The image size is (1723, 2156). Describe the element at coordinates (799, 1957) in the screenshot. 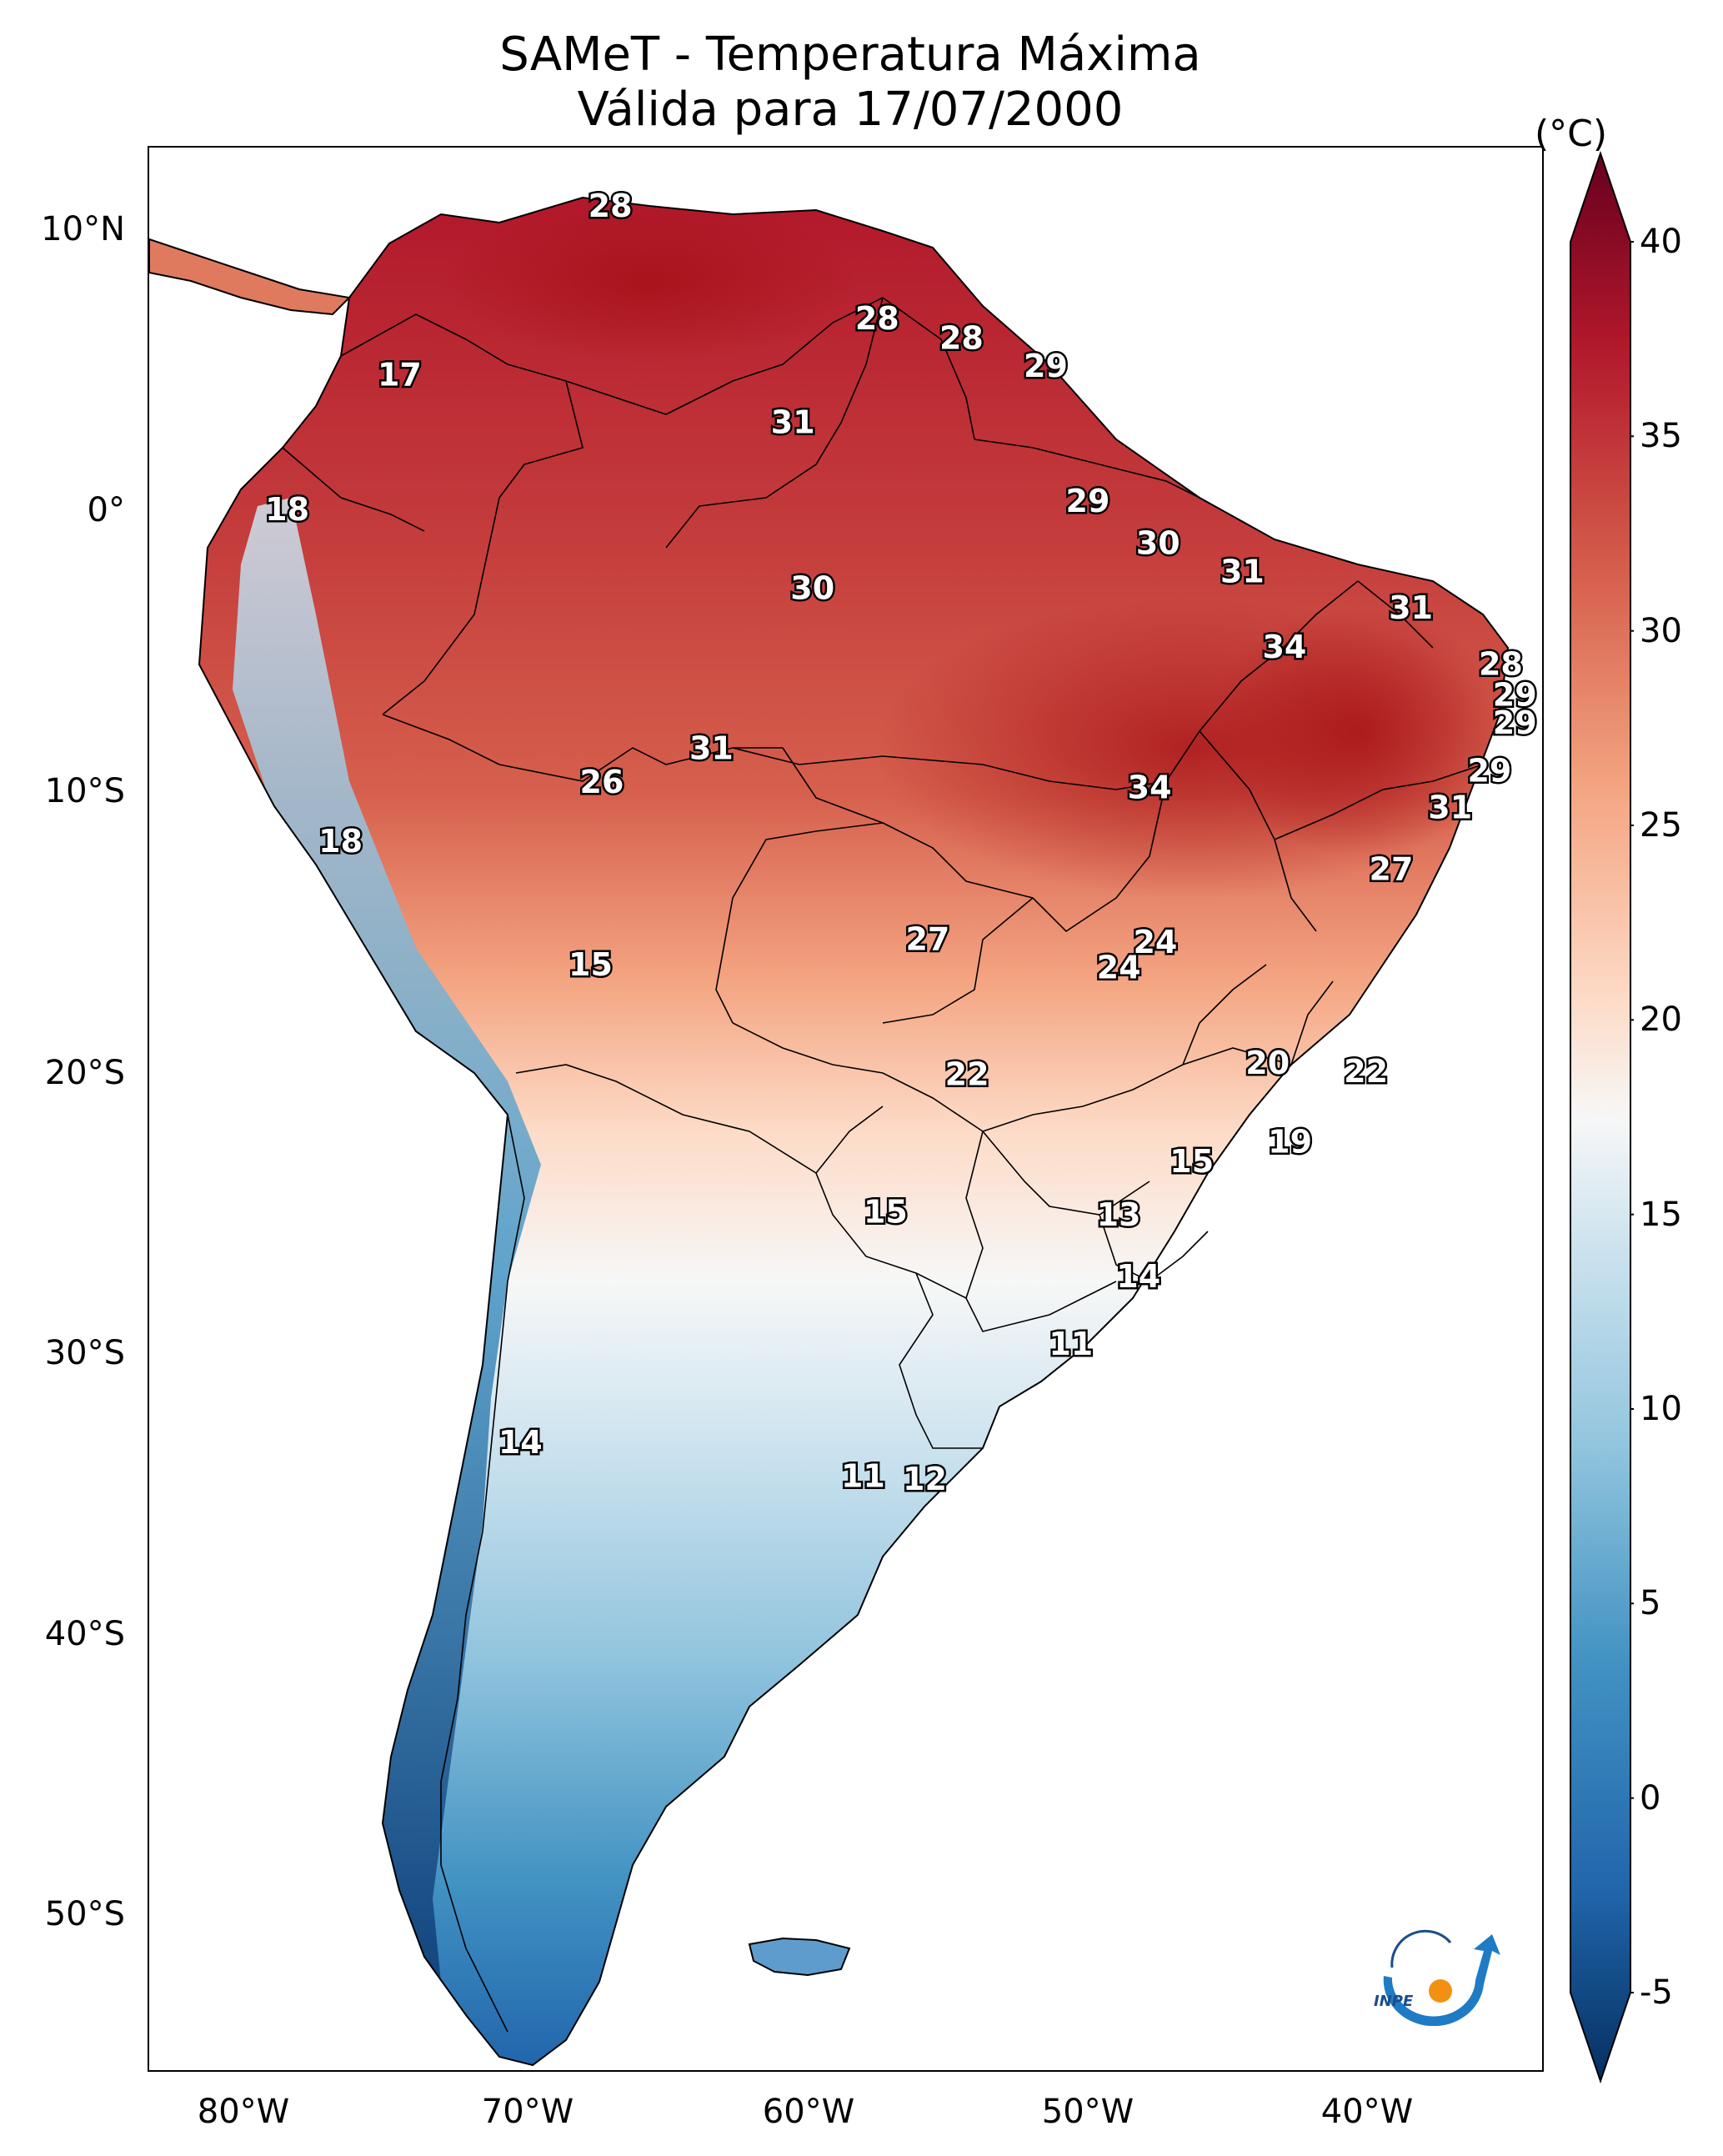

I see `falkland-islands` at that location.